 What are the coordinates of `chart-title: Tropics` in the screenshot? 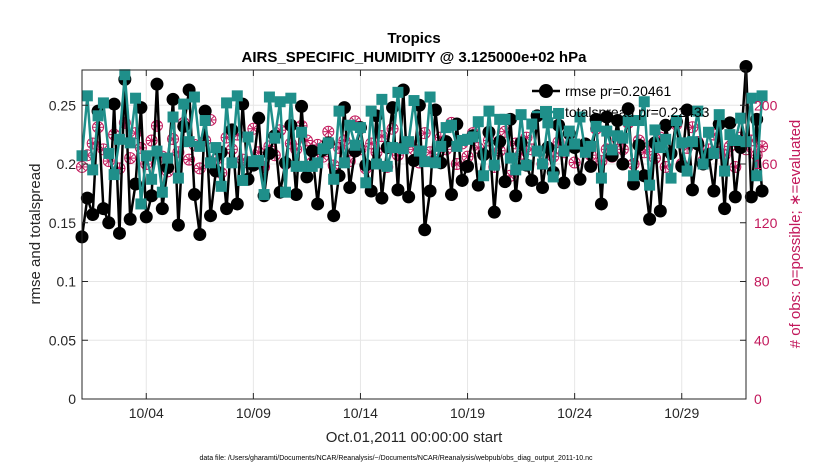 It's located at (413, 38).